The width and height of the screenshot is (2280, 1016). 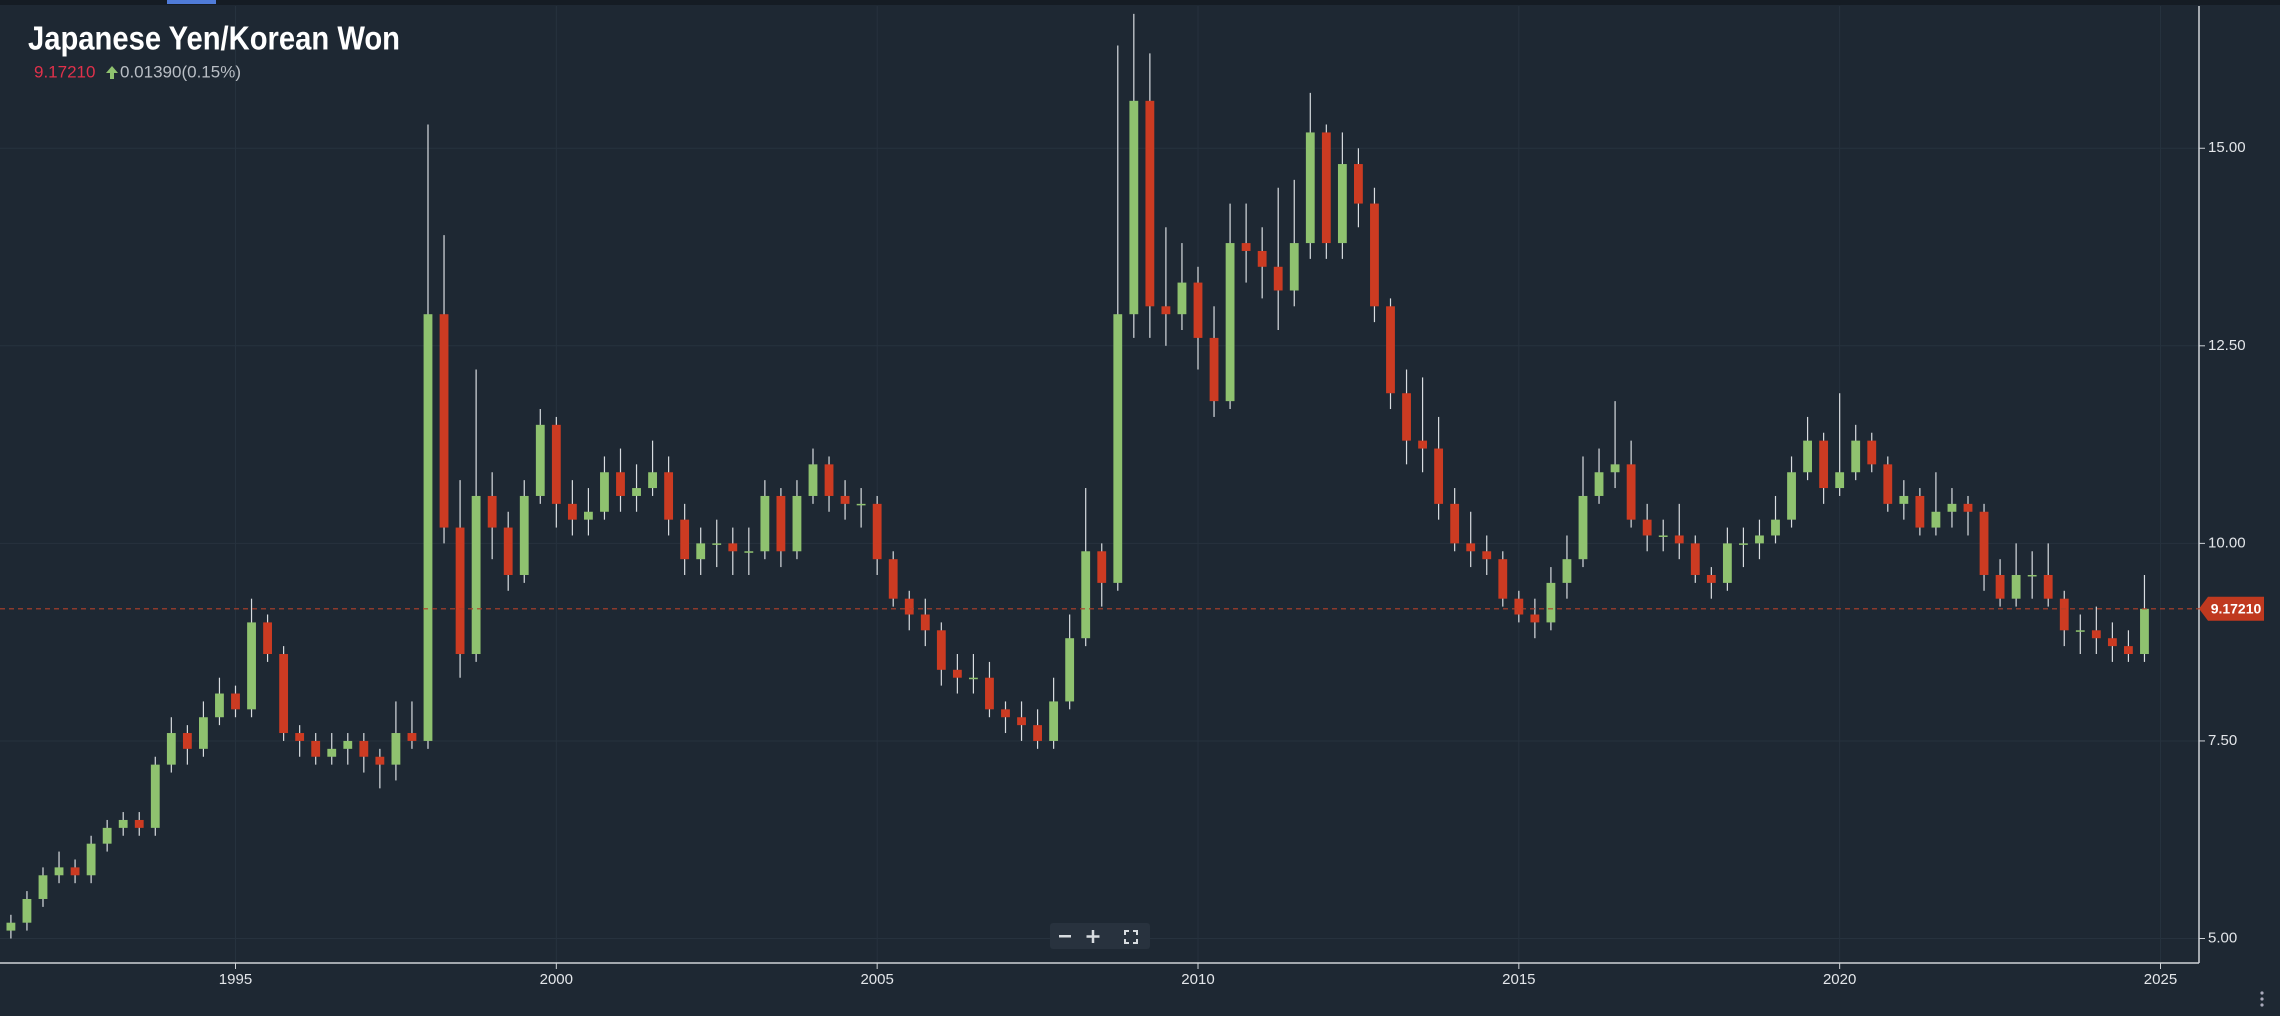 I want to click on y-tick-label: 12.50, so click(x=2227, y=345).